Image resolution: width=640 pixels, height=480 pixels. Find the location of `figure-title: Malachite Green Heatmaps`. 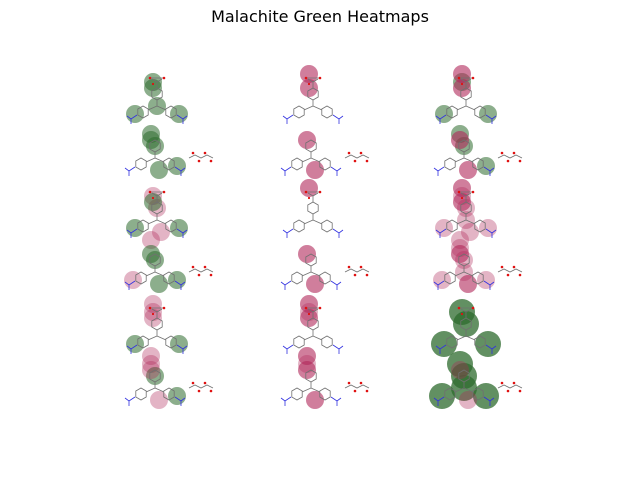

figure-title: Malachite Green Heatmaps is located at coordinates (320, 16).